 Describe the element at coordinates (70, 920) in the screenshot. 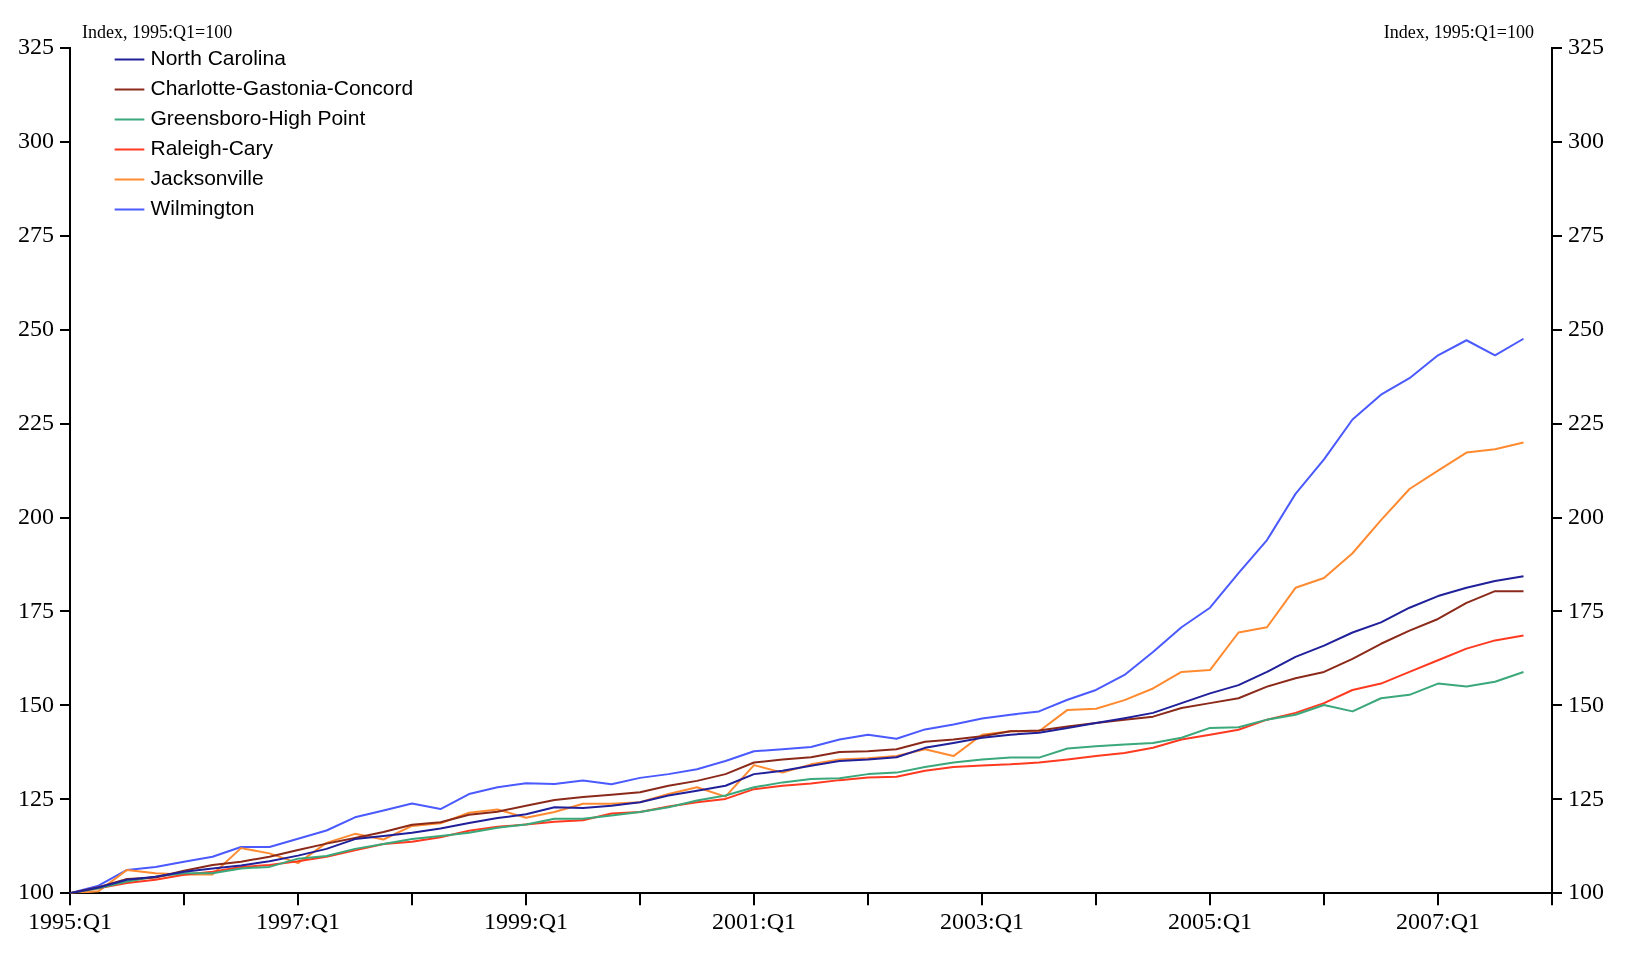

I see `x-tick-label: 1995:Q1` at that location.